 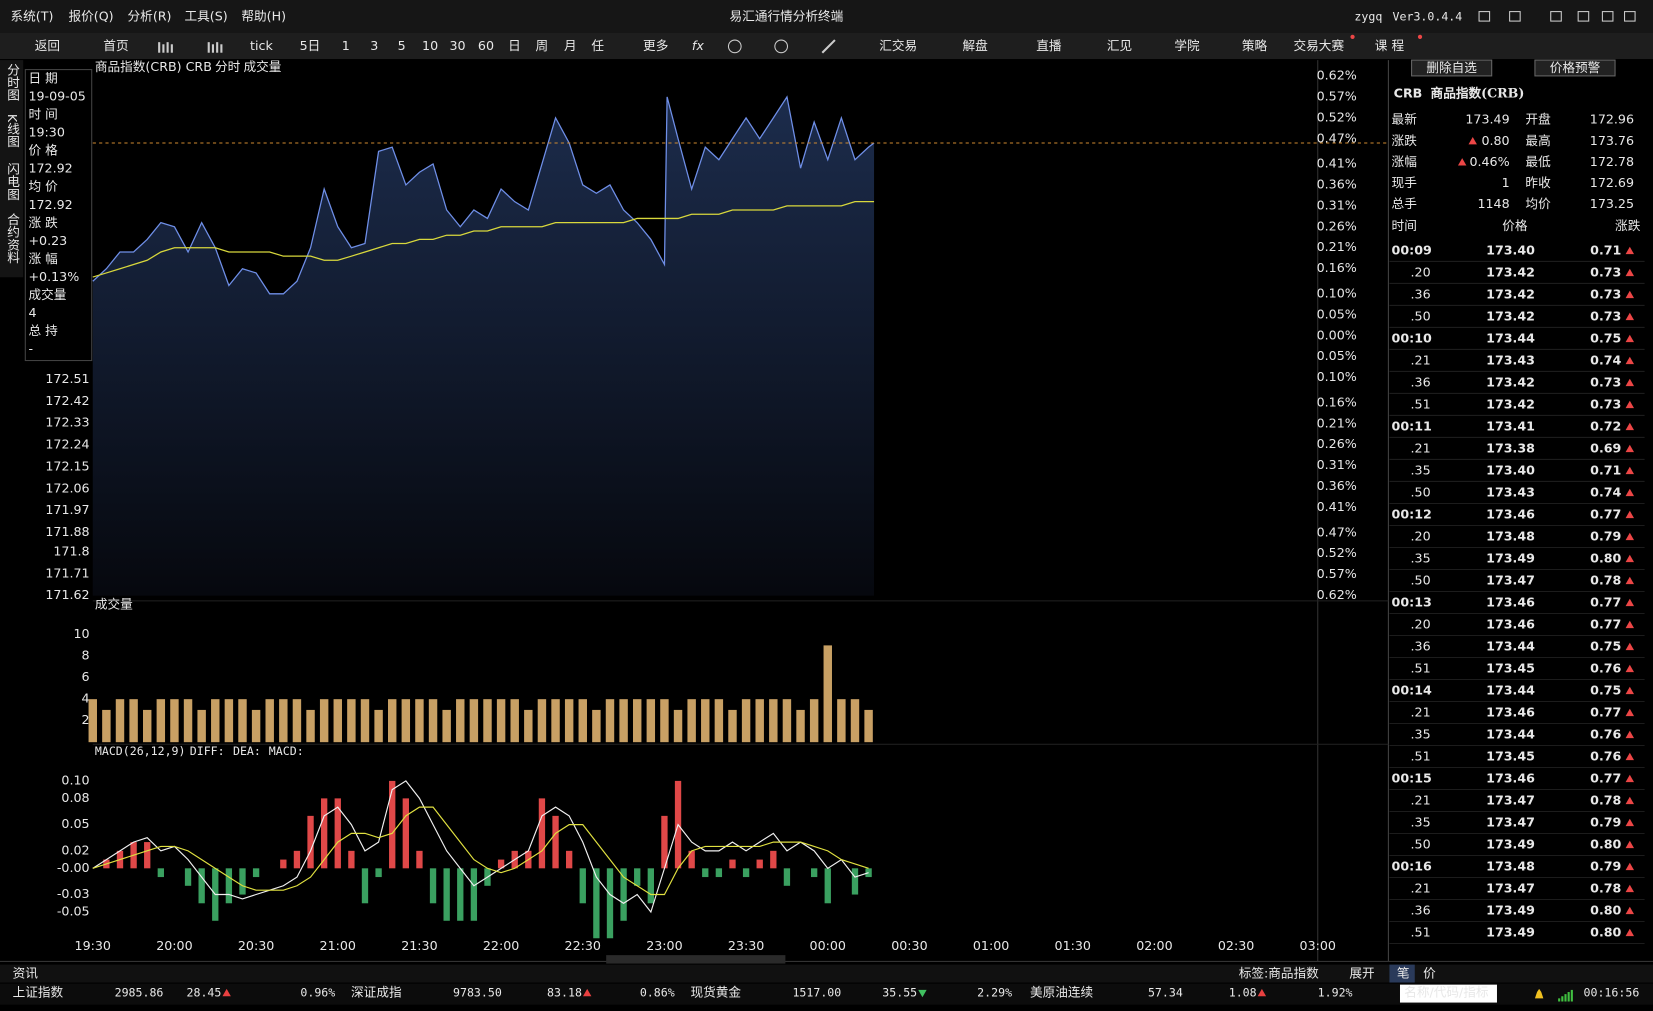 I want to click on side-tab: 闪电图, so click(x=12, y=181).